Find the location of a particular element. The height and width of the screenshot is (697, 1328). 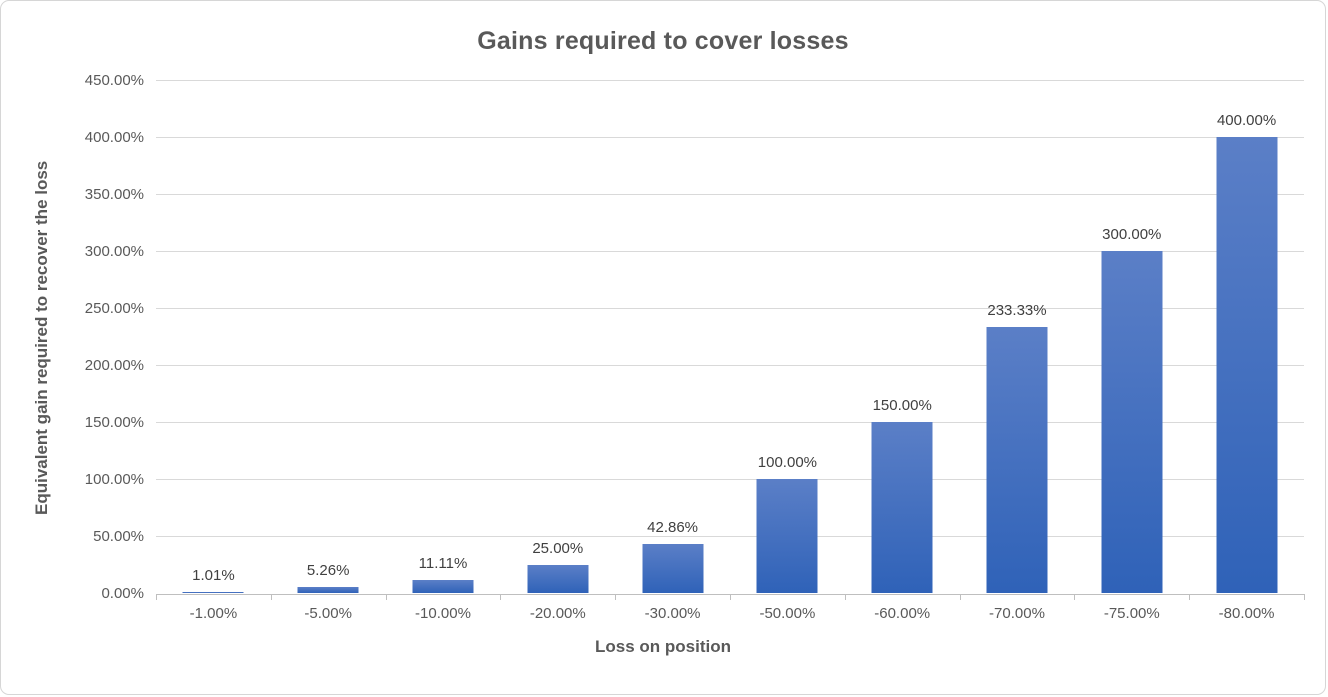

x-category-label: -10.00% is located at coordinates (443, 613).